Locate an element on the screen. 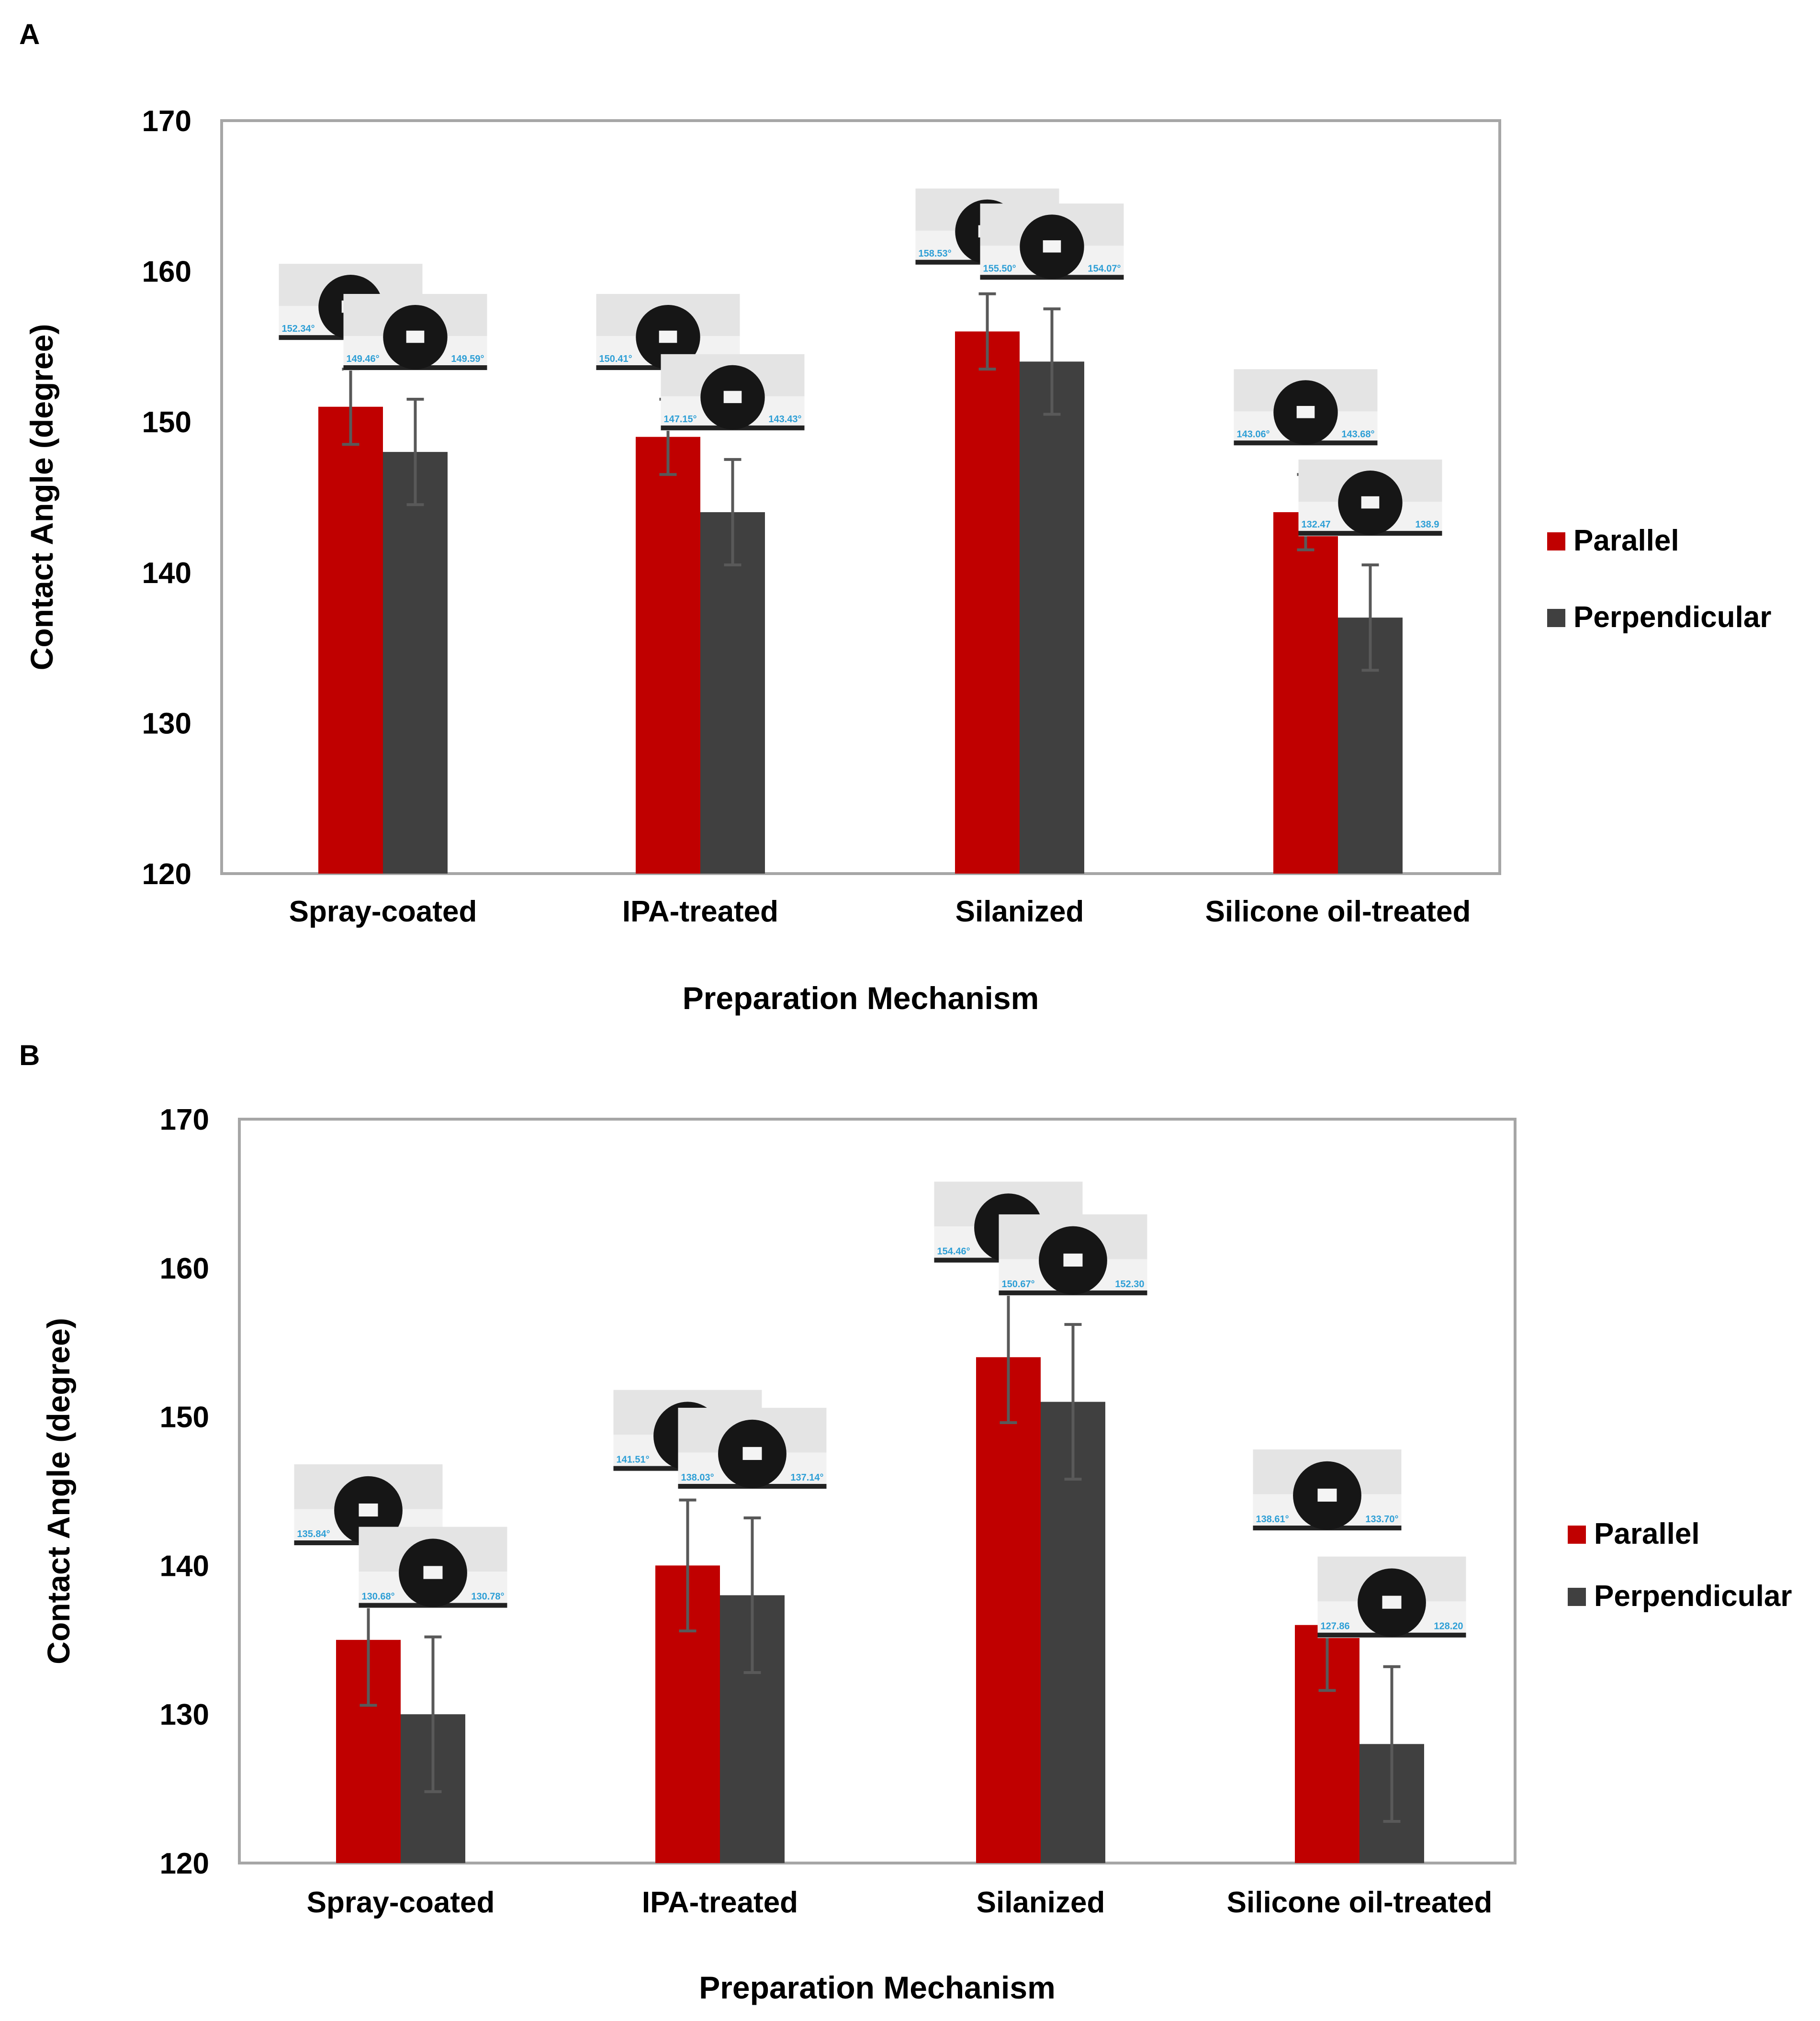 The height and width of the screenshot is (2021, 1820). droplet-left-angle: 152.34° is located at coordinates (298, 329).